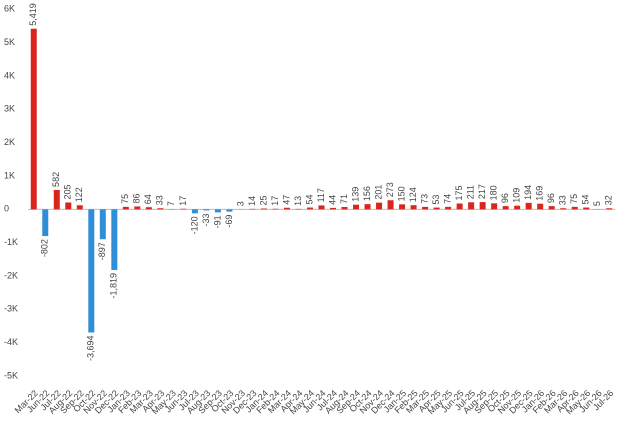 The width and height of the screenshot is (638, 438). I want to click on data-label: 5, so click(597, 203).